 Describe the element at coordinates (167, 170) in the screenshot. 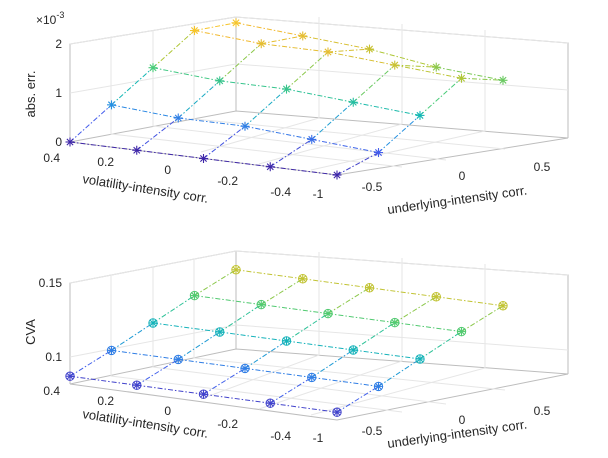

I see `y-tick-label: 0` at that location.